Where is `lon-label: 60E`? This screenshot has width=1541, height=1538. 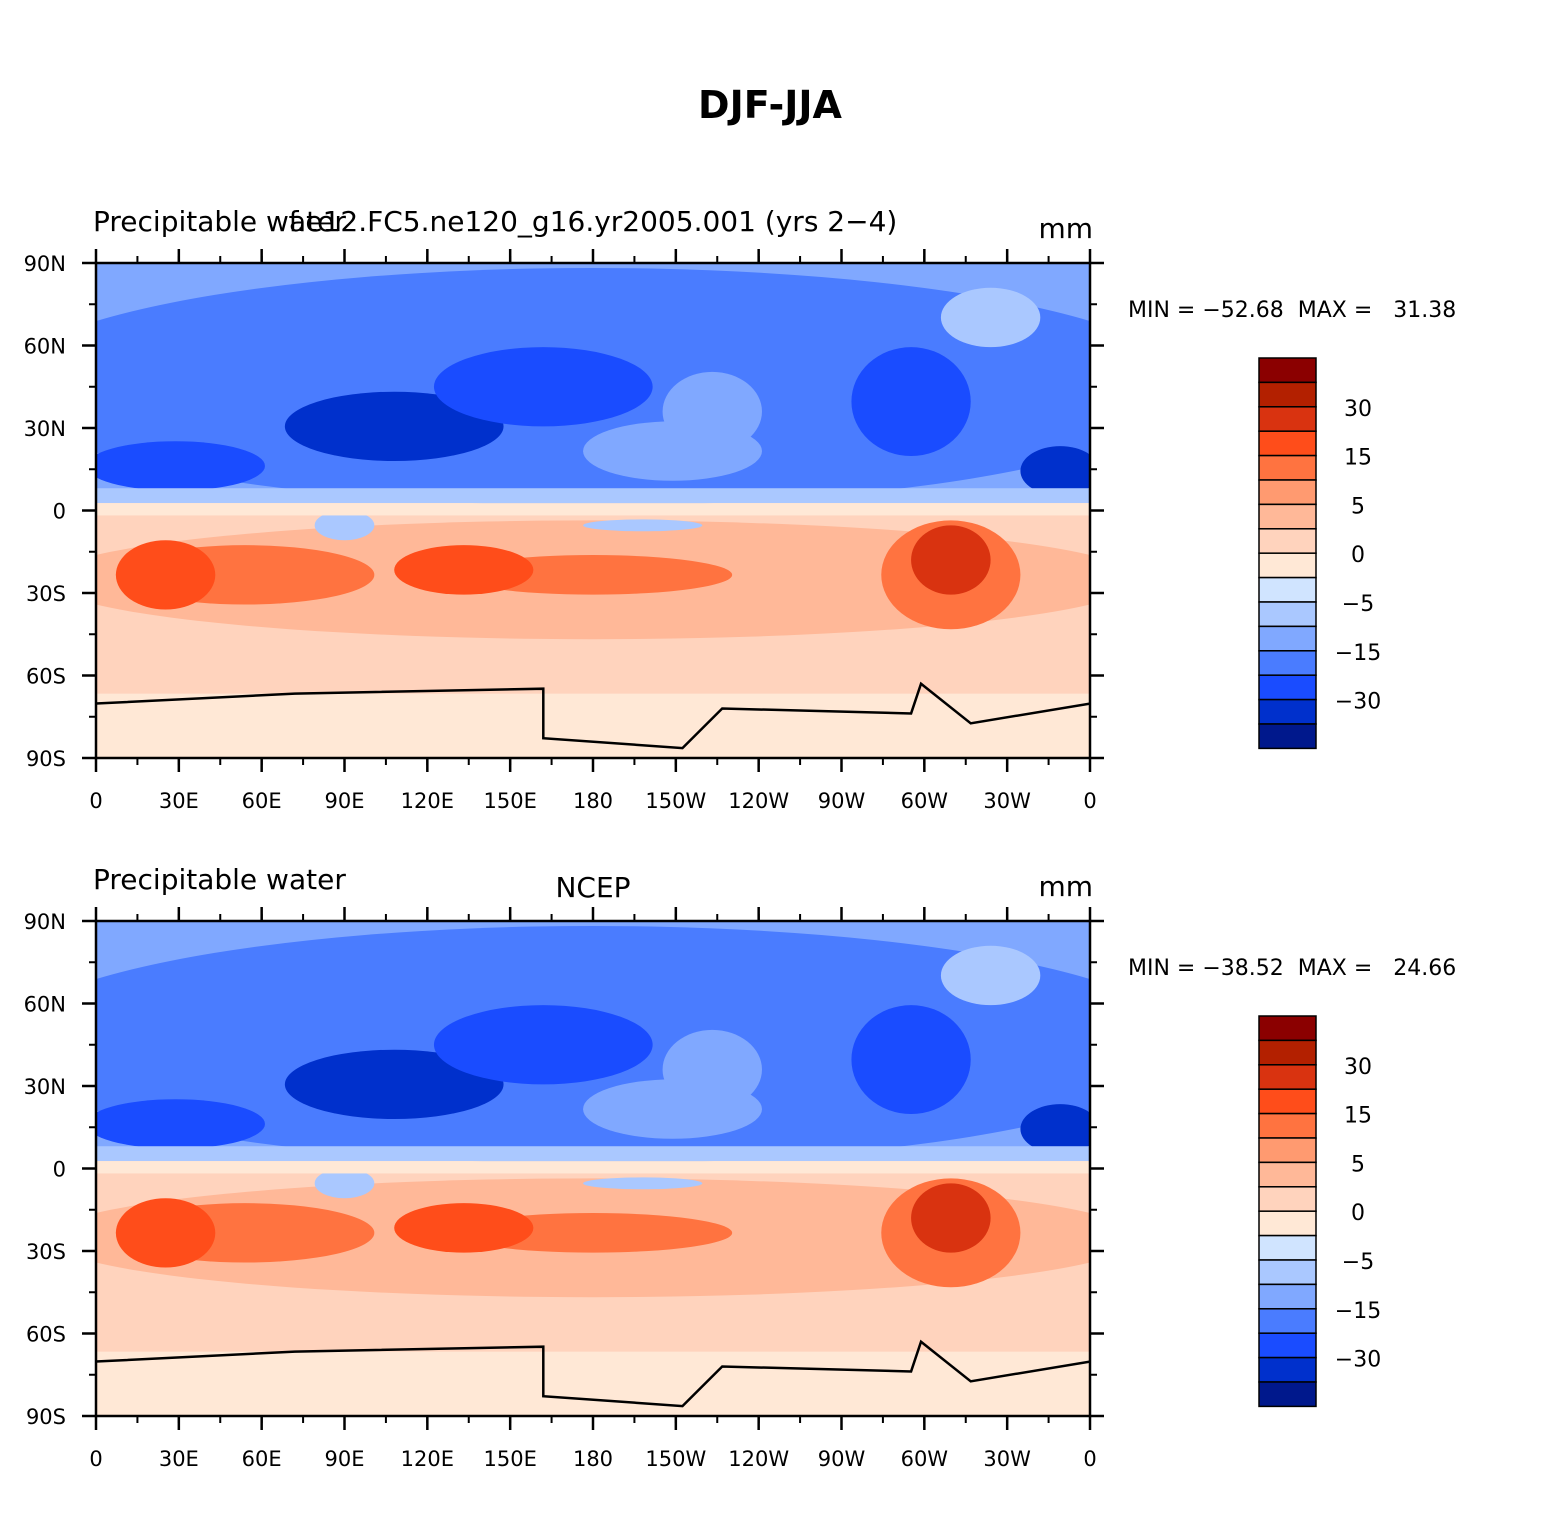 lon-label: 60E is located at coordinates (262, 801).